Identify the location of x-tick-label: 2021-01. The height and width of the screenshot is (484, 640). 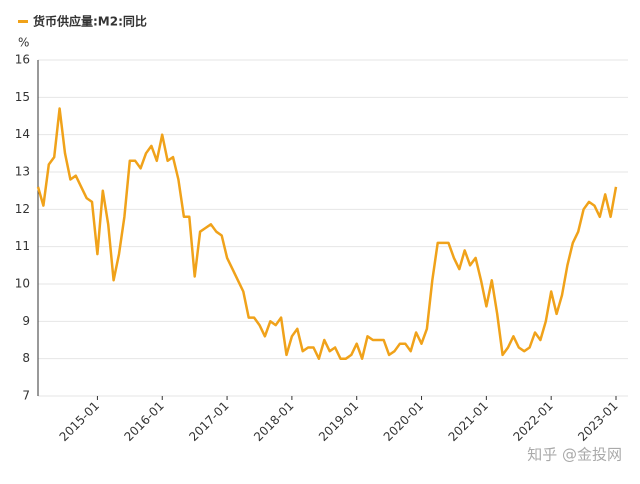
(468, 421).